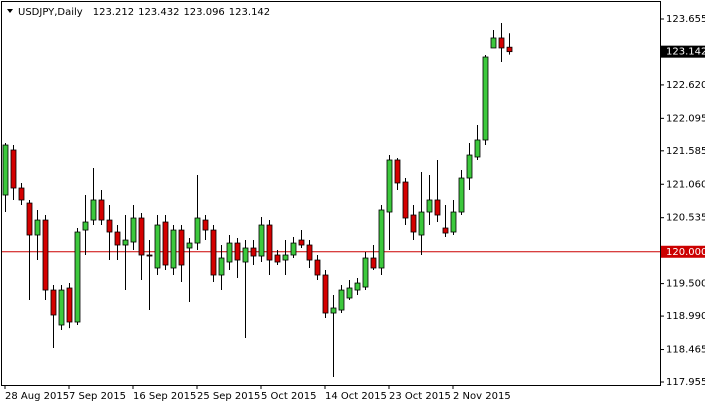  Describe the element at coordinates (288, 396) in the screenshot. I see `x-tick-label: 5 Oct 2015` at that location.